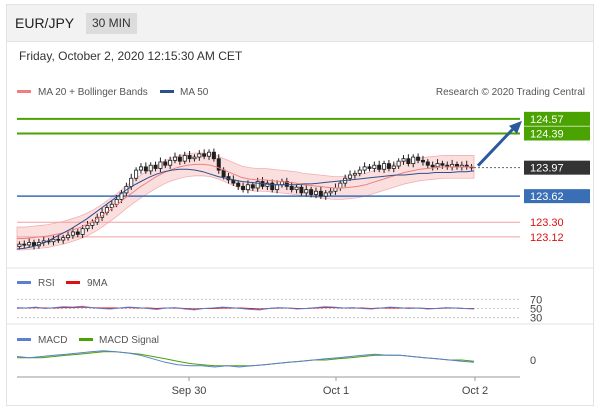 The height and width of the screenshot is (410, 598). Describe the element at coordinates (547, 120) in the screenshot. I see `level-label-124.57: 124.57` at that location.